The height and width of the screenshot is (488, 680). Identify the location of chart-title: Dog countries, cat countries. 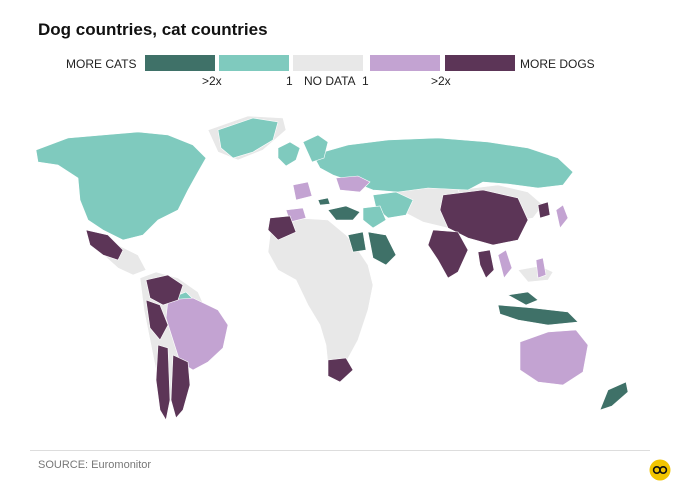
(153, 29).